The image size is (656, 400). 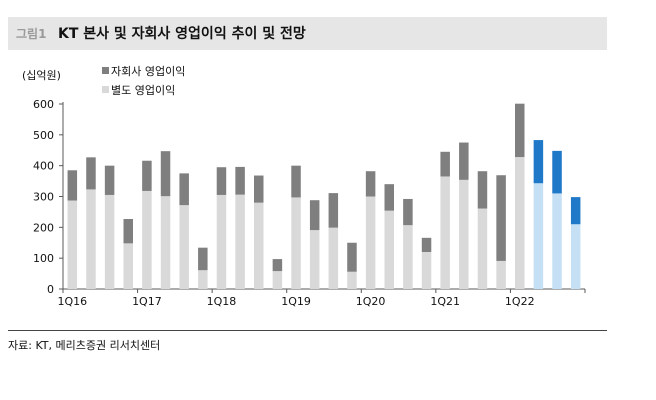 What do you see at coordinates (259, 245) in the screenshot?
I see `bar-base-3Q18` at bounding box center [259, 245].